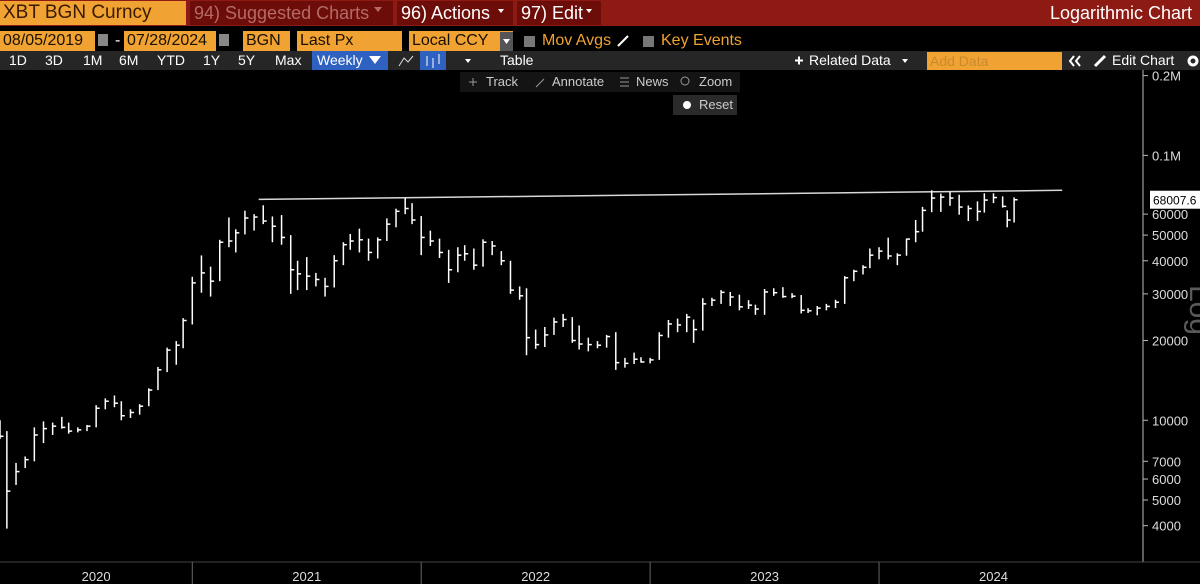 The width and height of the screenshot is (1200, 584). Describe the element at coordinates (600, 60) in the screenshot. I see `toolbar` at that location.